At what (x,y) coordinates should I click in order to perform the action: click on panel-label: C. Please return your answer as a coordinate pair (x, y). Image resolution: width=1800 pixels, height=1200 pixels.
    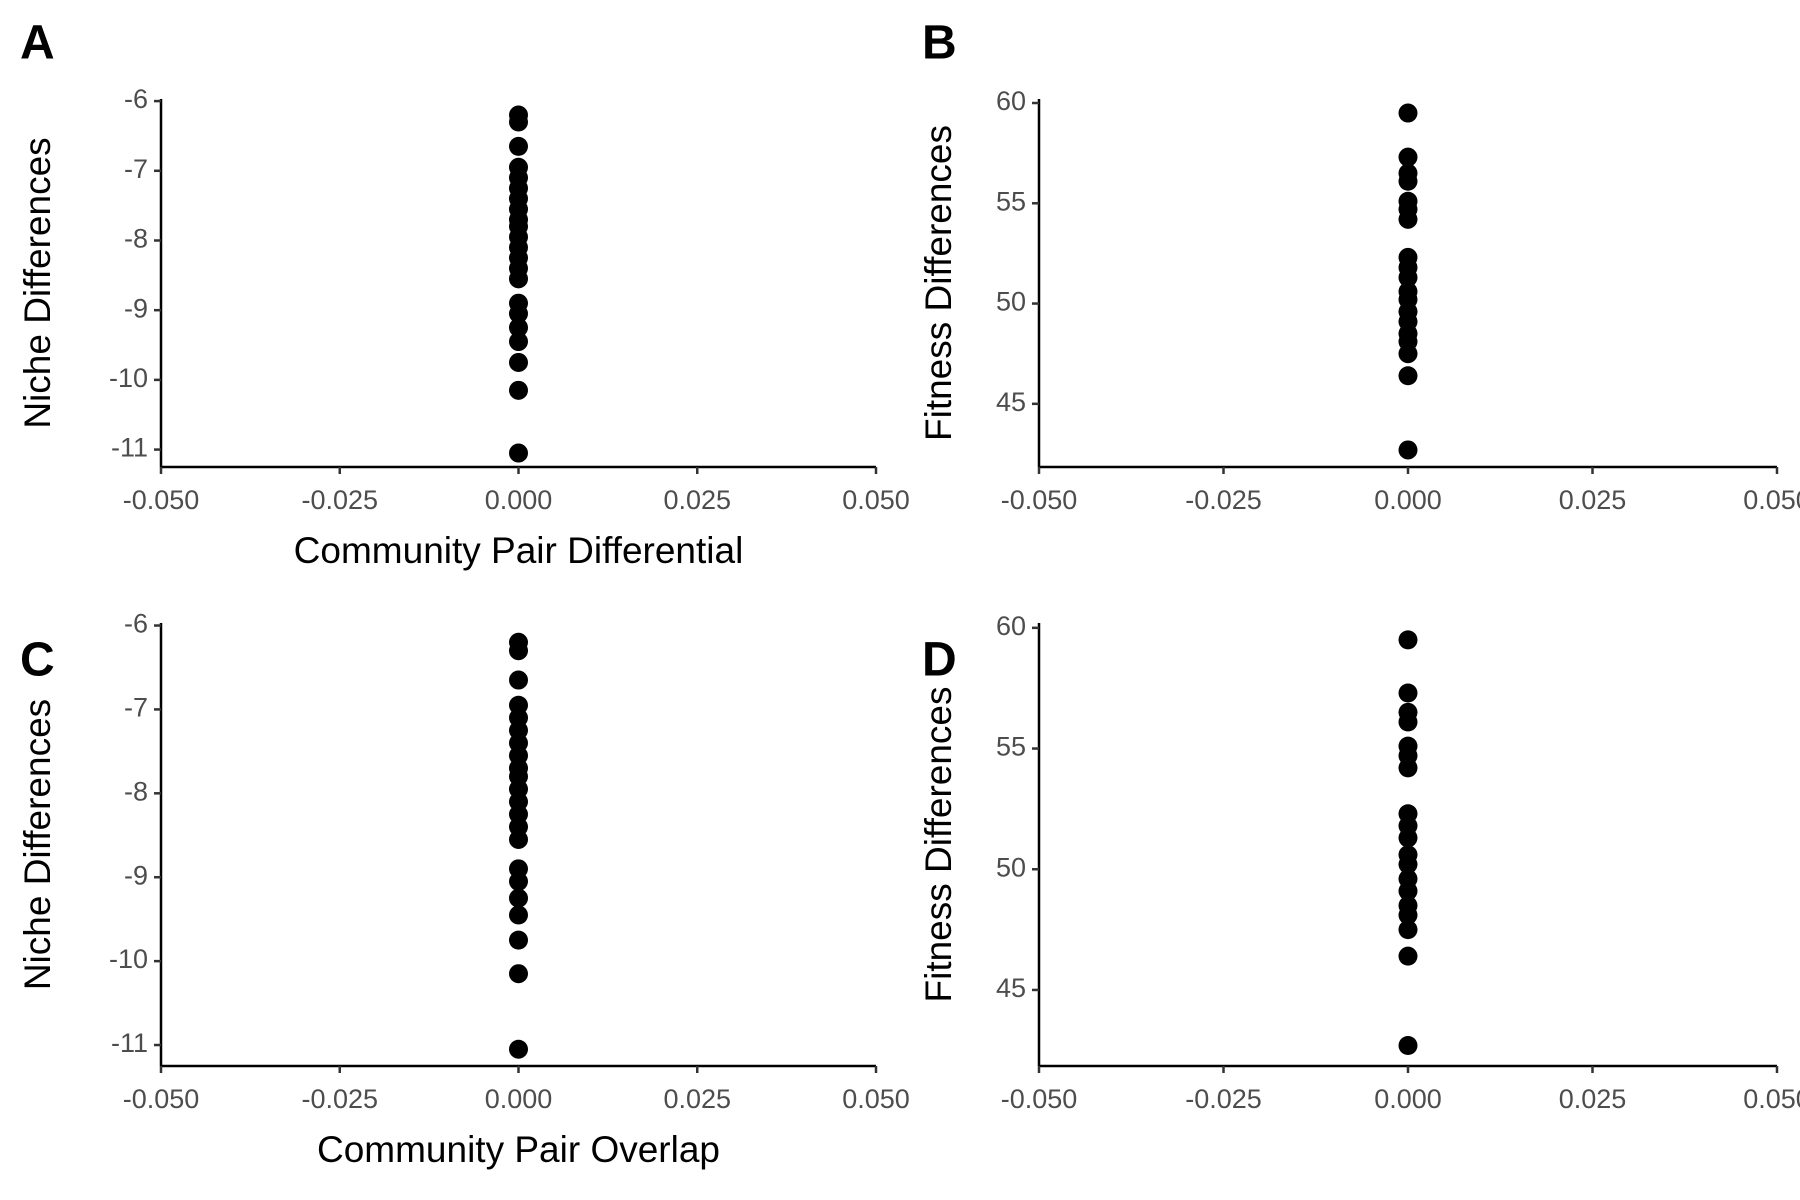
    Looking at the image, I should click on (37, 660).